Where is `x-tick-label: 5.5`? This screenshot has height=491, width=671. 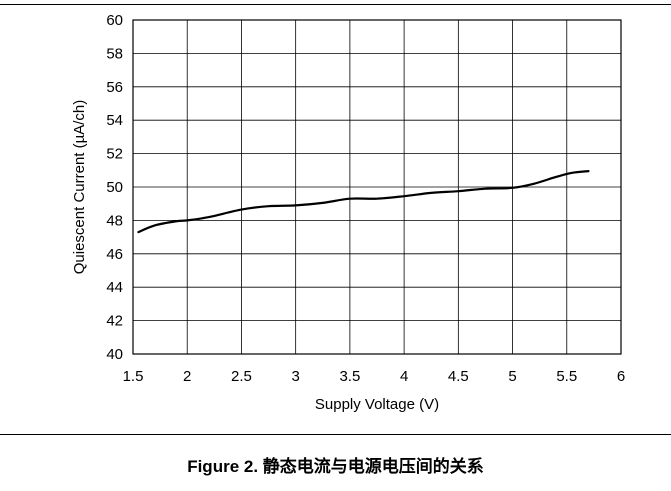
x-tick-label: 5.5 is located at coordinates (566, 376).